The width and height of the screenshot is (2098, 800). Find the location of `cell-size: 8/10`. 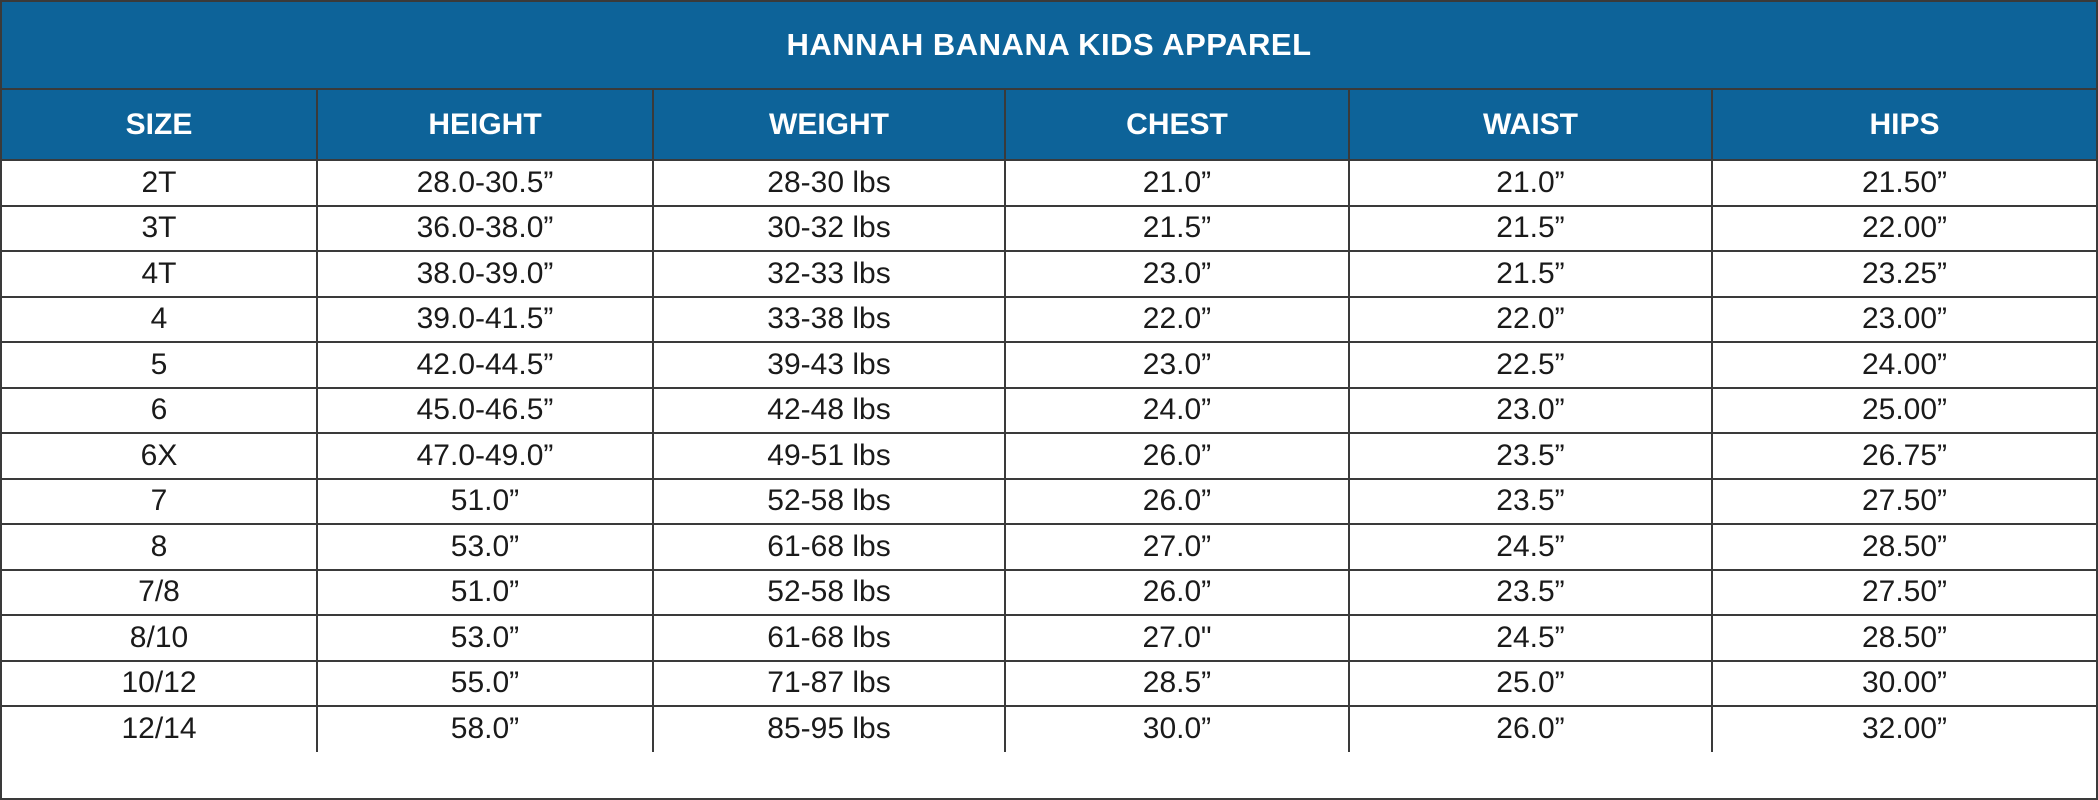

cell-size: 8/10 is located at coordinates (160, 638).